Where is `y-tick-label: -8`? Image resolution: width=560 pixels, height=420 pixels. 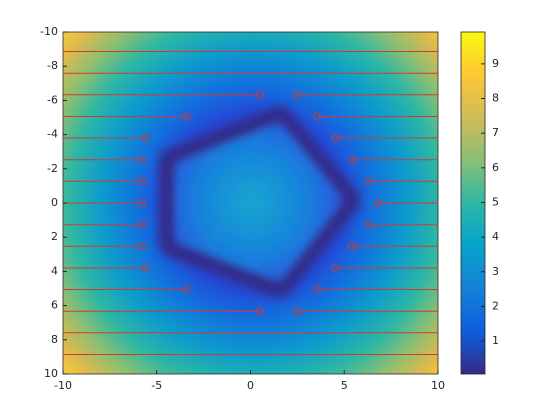 y-tick-label: -8 is located at coordinates (52, 65).